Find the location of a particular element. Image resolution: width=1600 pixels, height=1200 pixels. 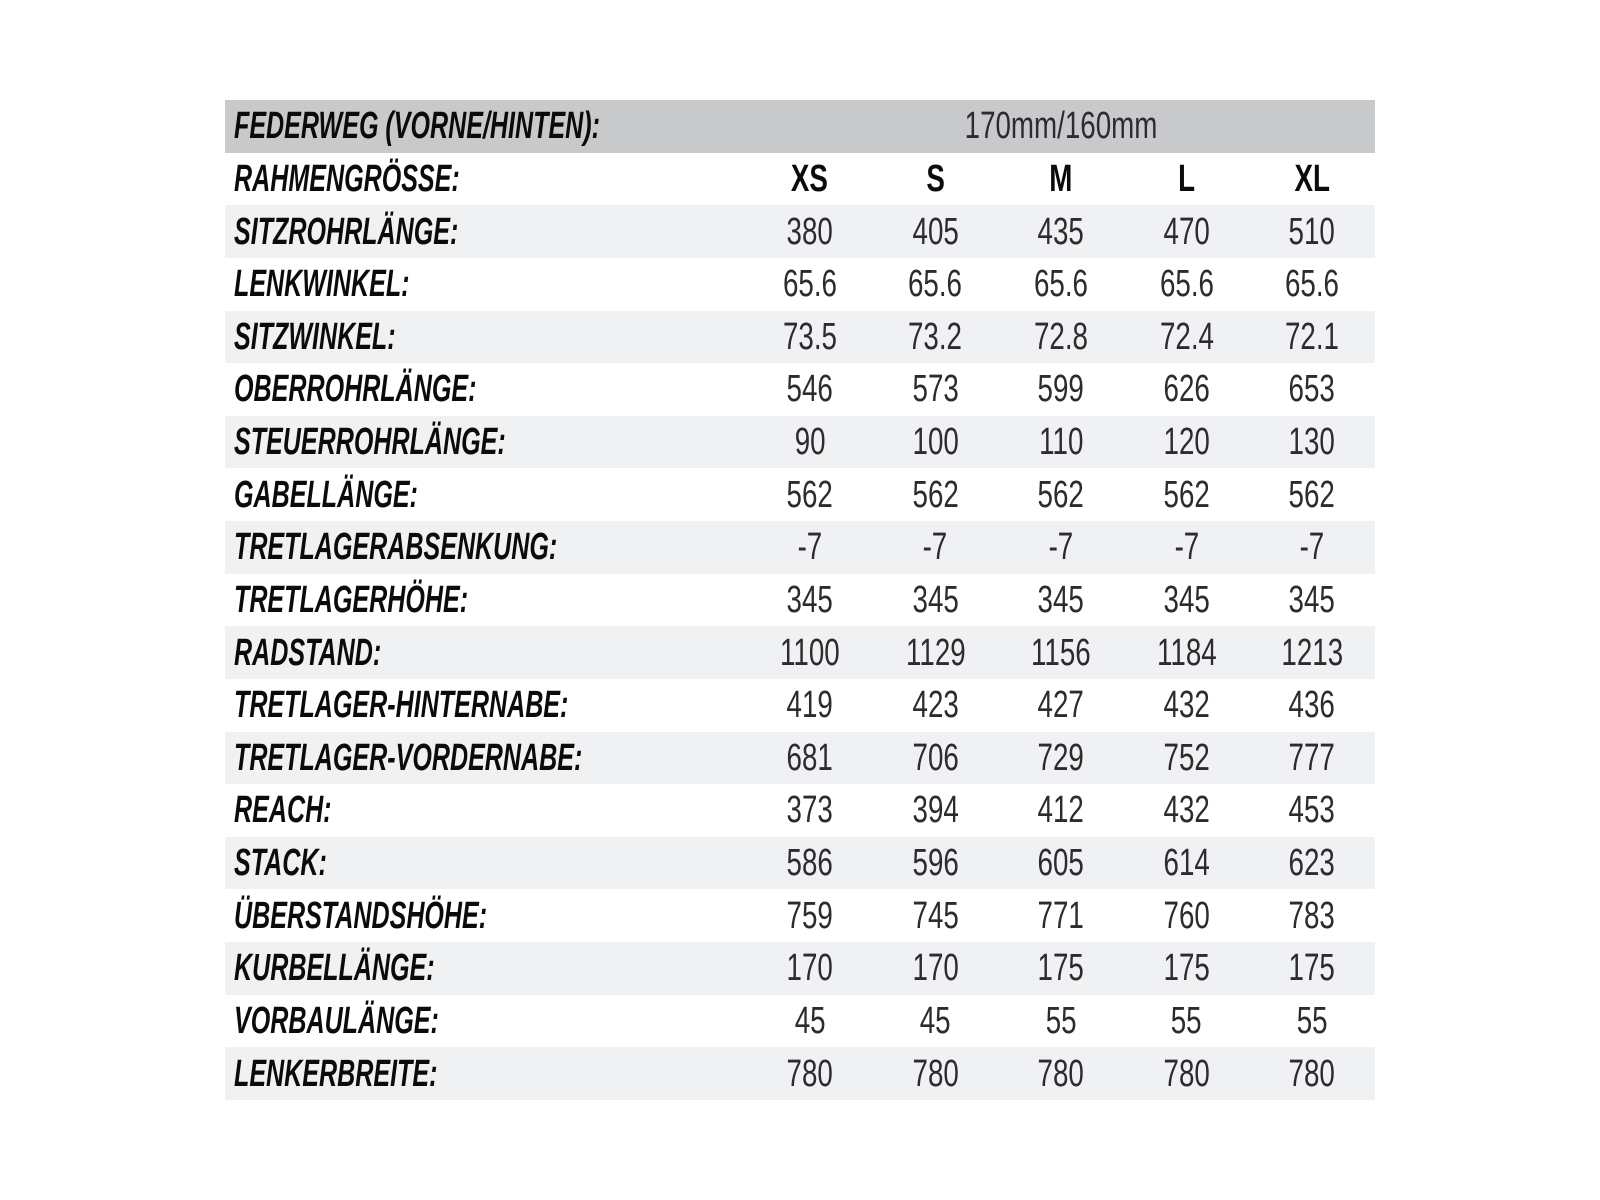

value: 432 is located at coordinates (1186, 705).